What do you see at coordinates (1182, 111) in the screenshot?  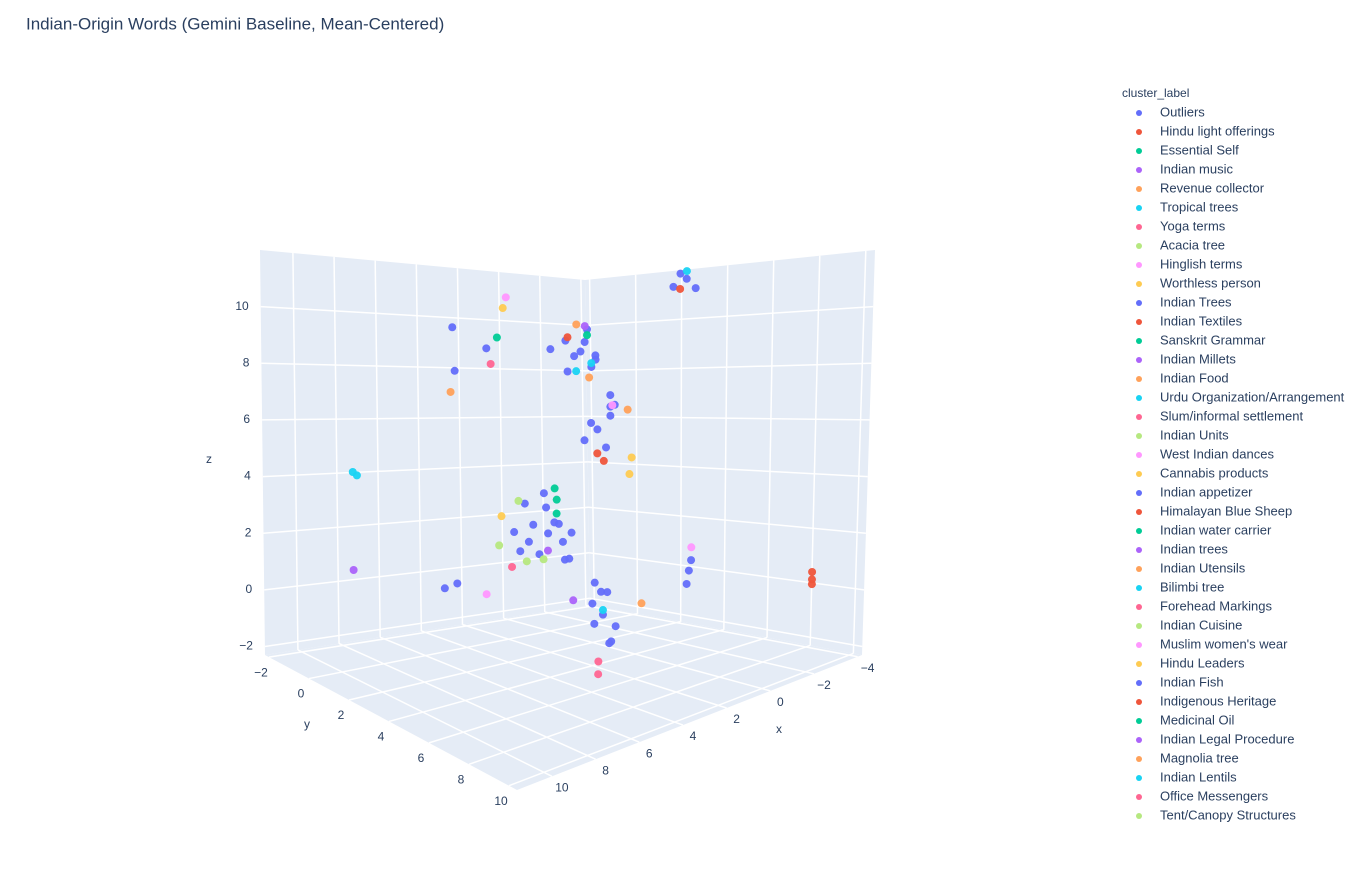 I see `legend-label: Outliers` at bounding box center [1182, 111].